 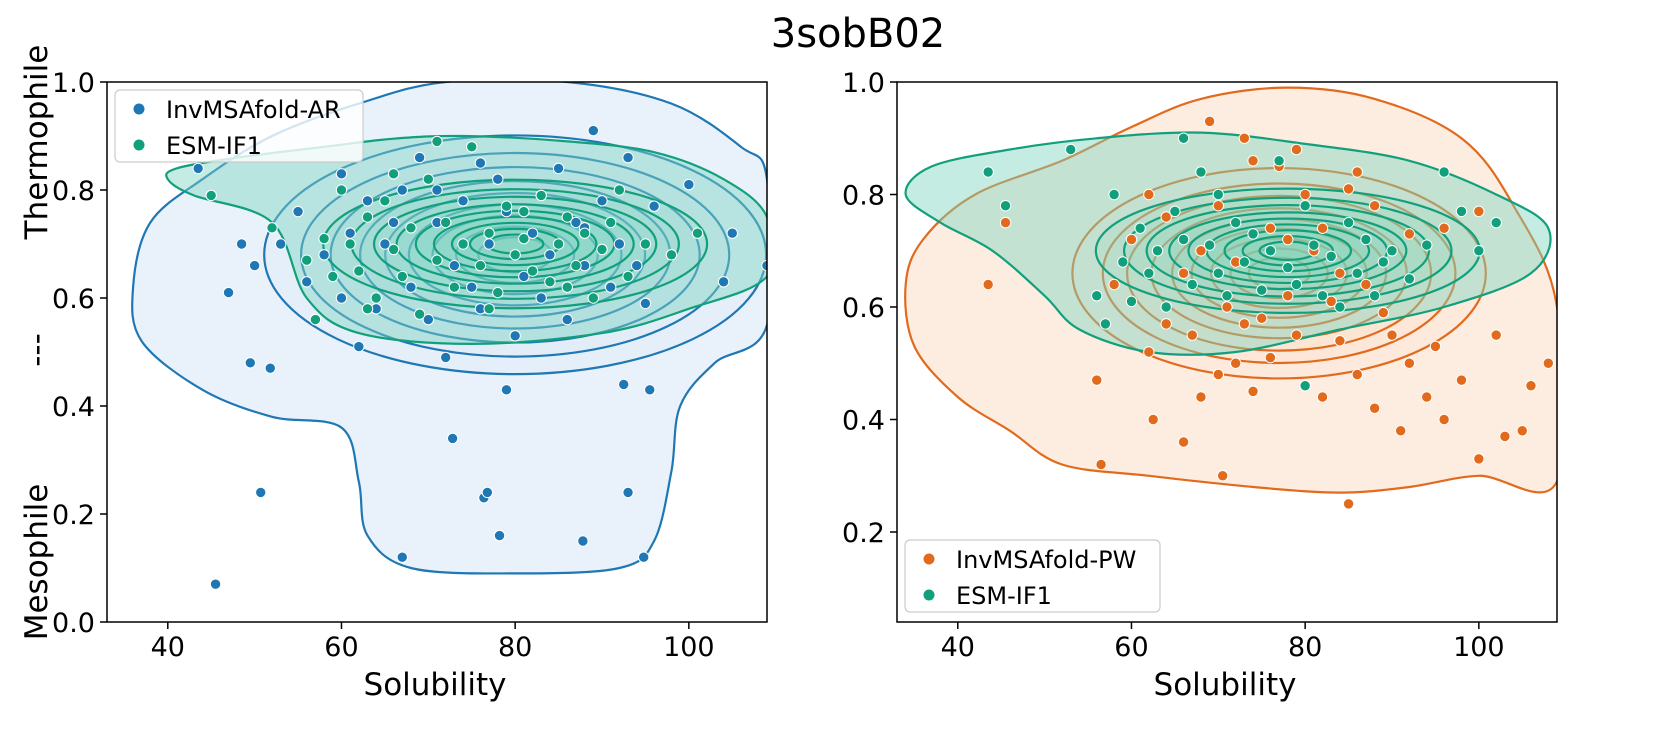 I want to click on y-tick-label: 0.8, so click(x=863, y=196).